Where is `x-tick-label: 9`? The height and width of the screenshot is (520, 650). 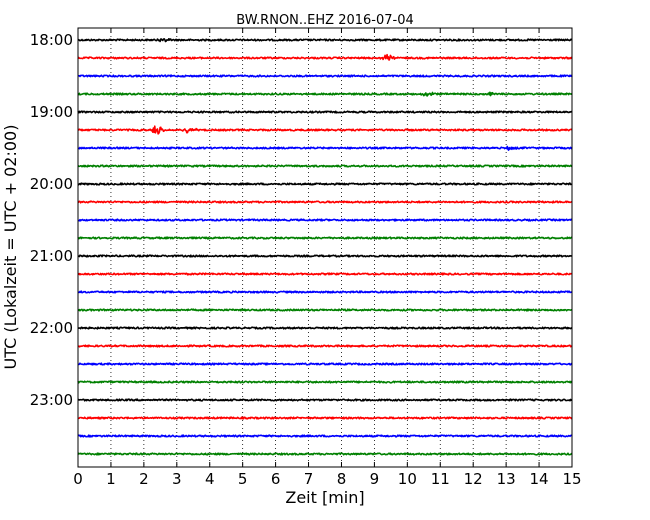 x-tick-label: 9 is located at coordinates (375, 479).